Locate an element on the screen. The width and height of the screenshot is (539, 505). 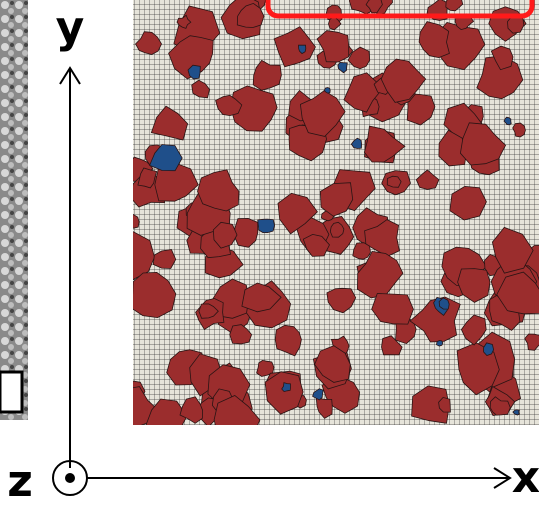
y-label: y is located at coordinates (70, 27).